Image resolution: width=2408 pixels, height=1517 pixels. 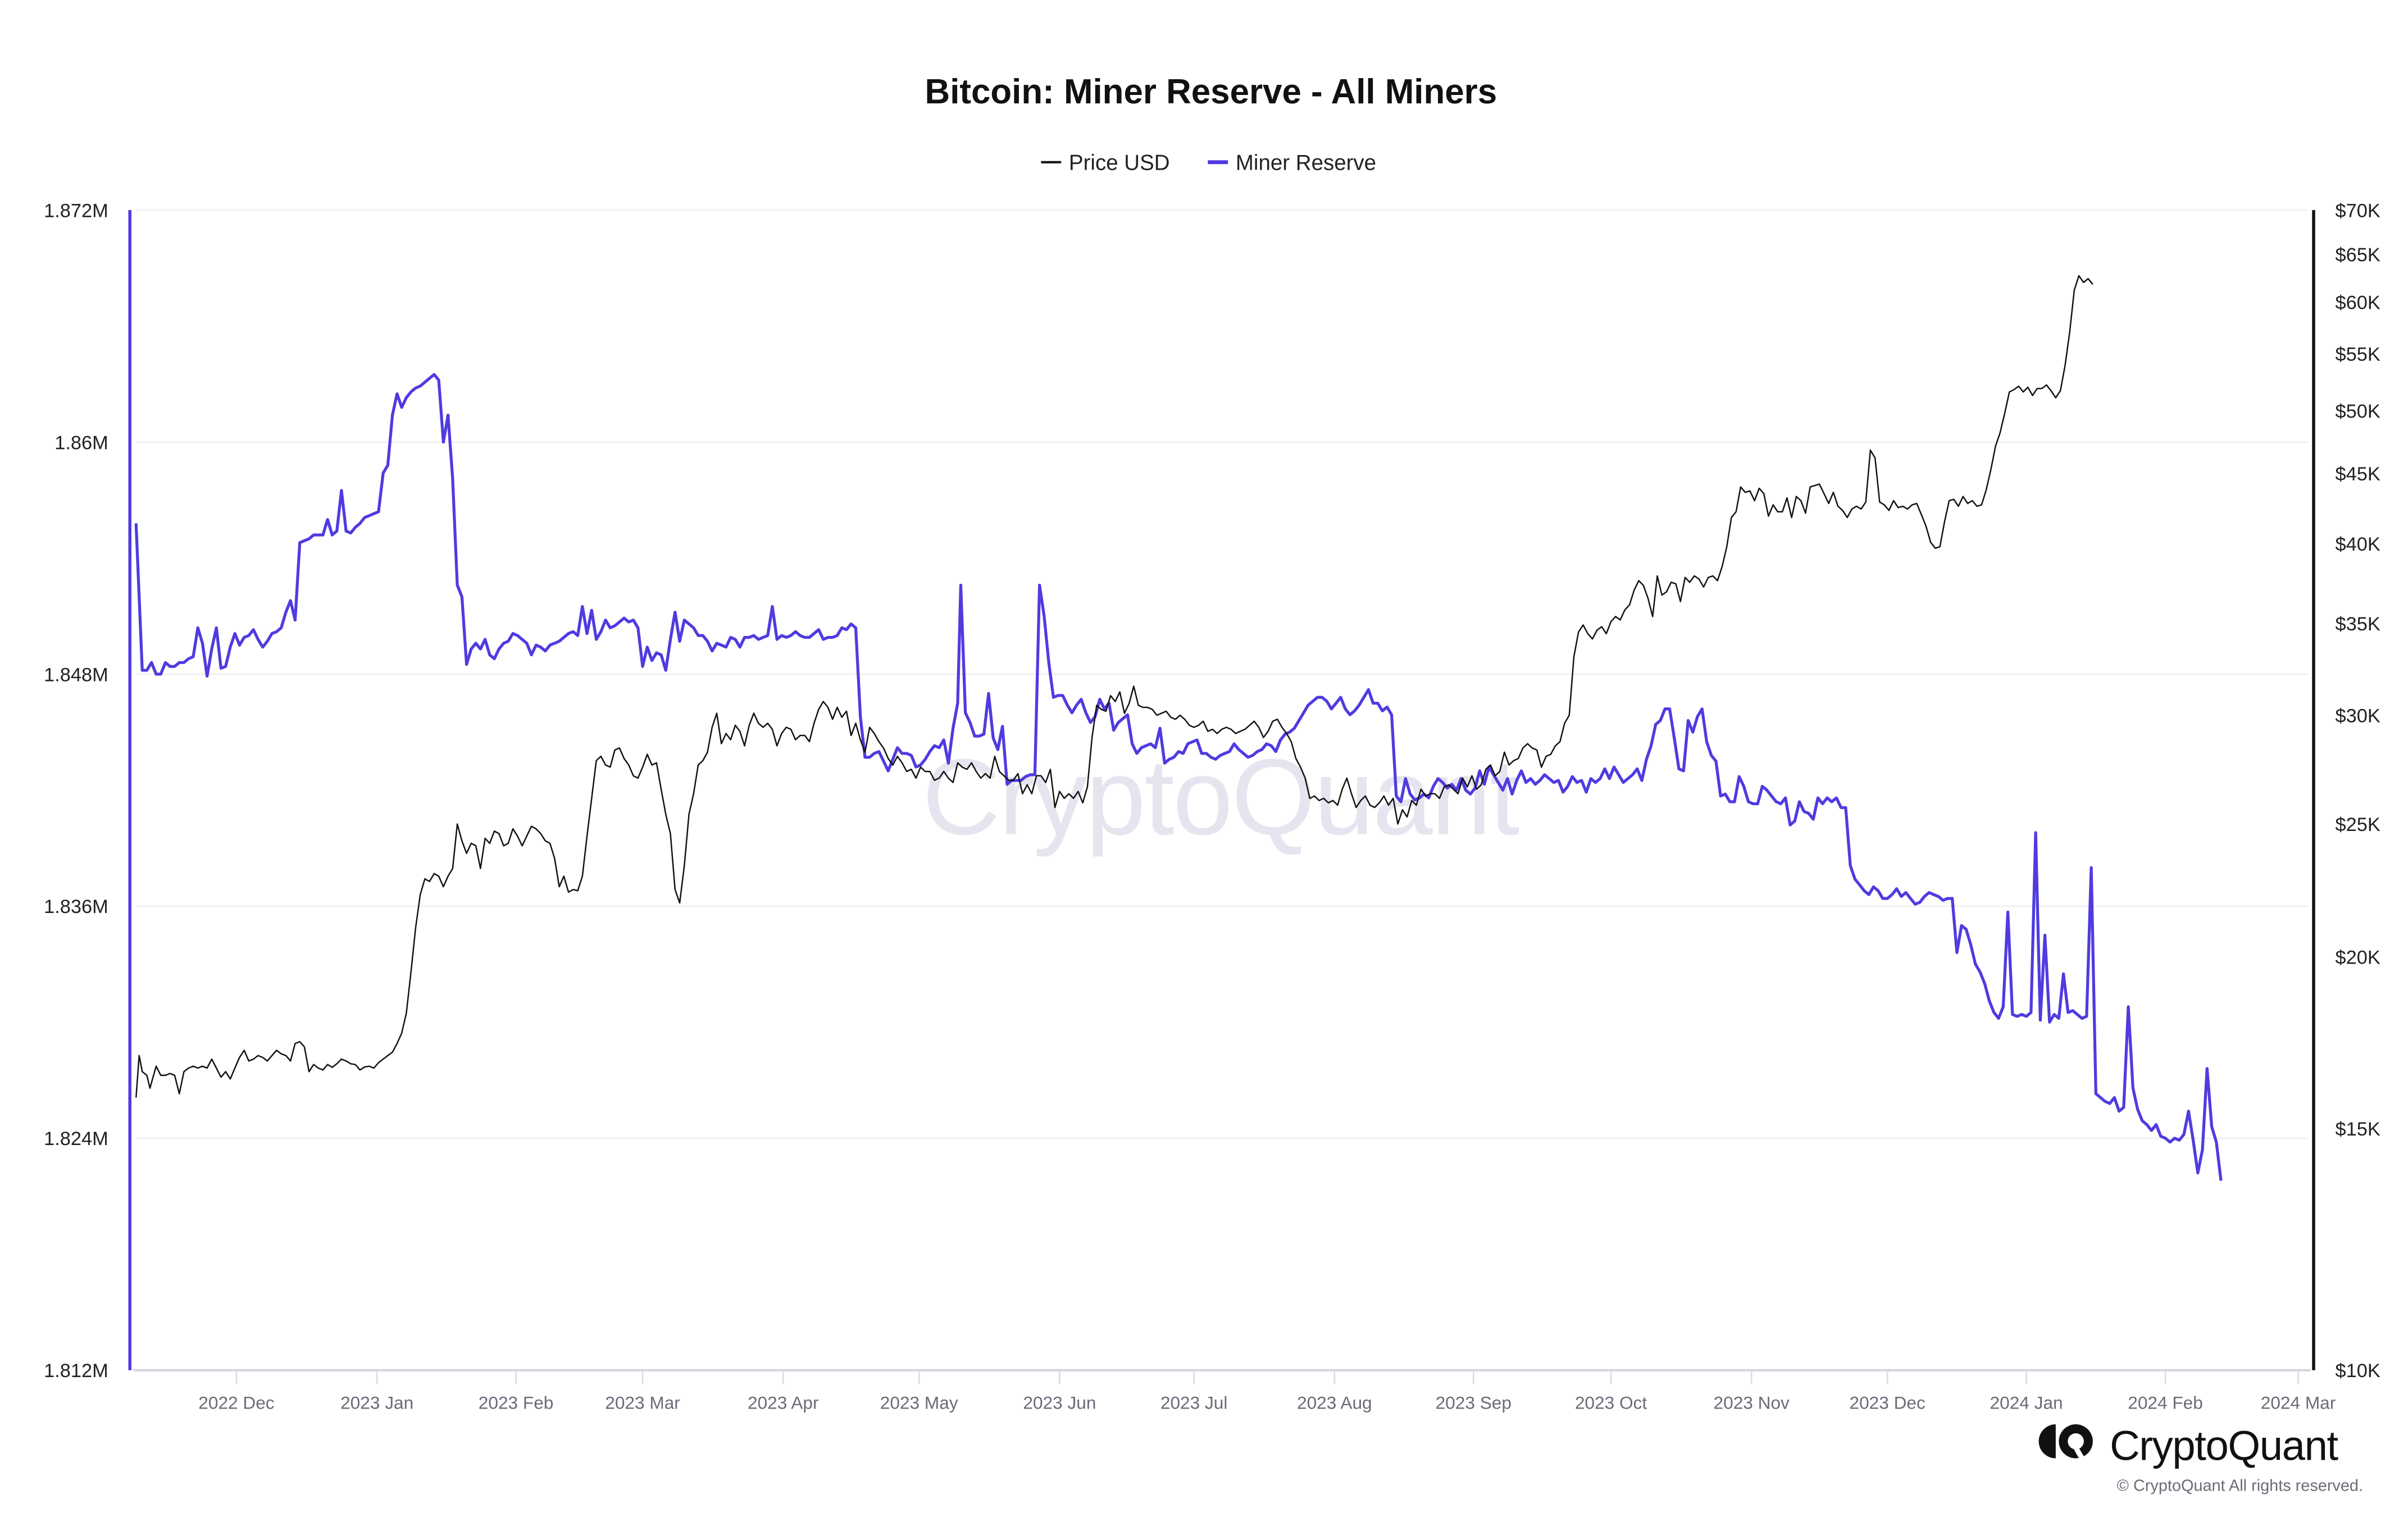 What do you see at coordinates (2298, 1403) in the screenshot?
I see `x-tick-label: 2024 Mar` at bounding box center [2298, 1403].